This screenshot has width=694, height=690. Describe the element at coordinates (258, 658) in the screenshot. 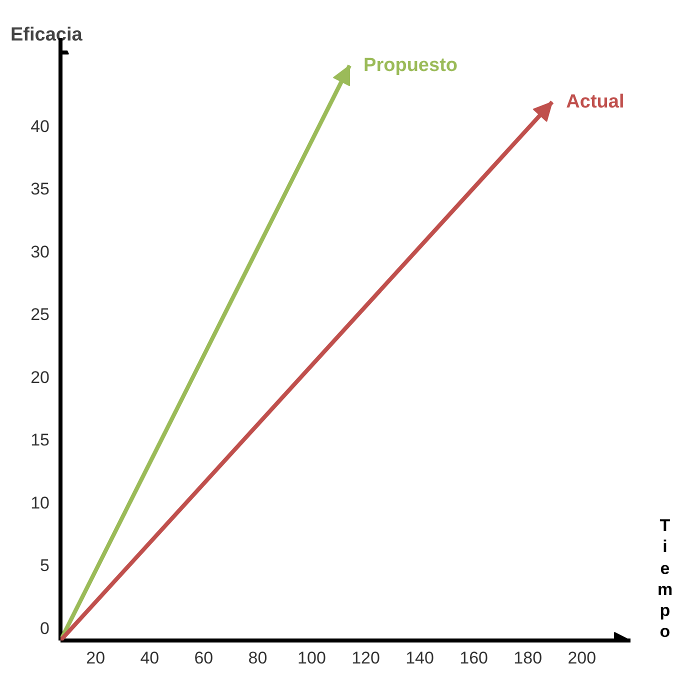

I see `x-tick-label: 80` at that location.